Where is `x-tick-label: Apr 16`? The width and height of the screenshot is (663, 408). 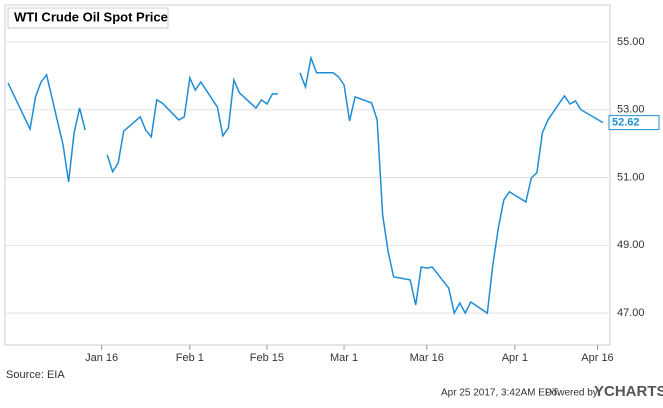 x-tick-label: Apr 16 is located at coordinates (597, 358).